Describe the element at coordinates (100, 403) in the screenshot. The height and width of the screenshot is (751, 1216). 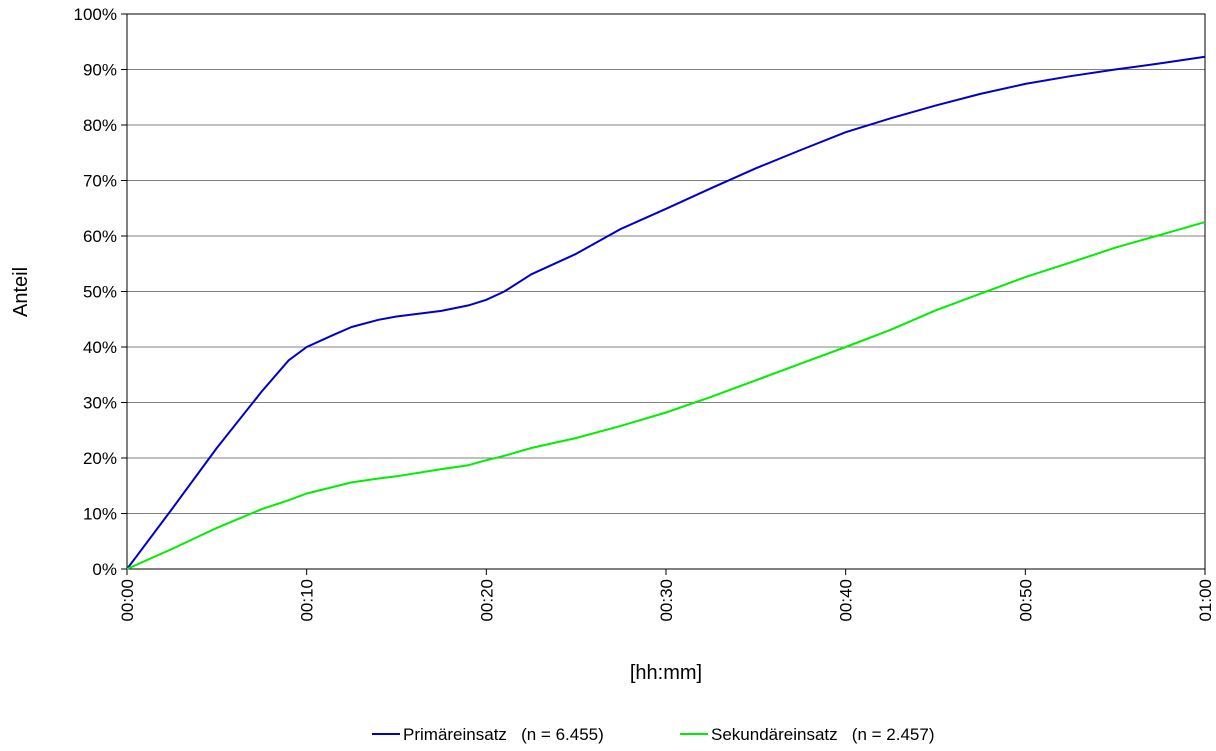
I see `y-tick-label: 30%` at that location.